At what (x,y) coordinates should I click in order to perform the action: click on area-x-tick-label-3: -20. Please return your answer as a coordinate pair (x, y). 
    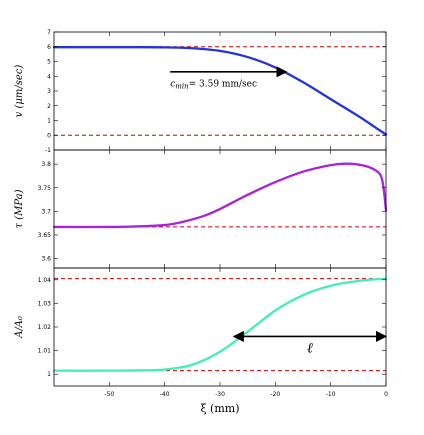
    Looking at the image, I should click on (275, 394).